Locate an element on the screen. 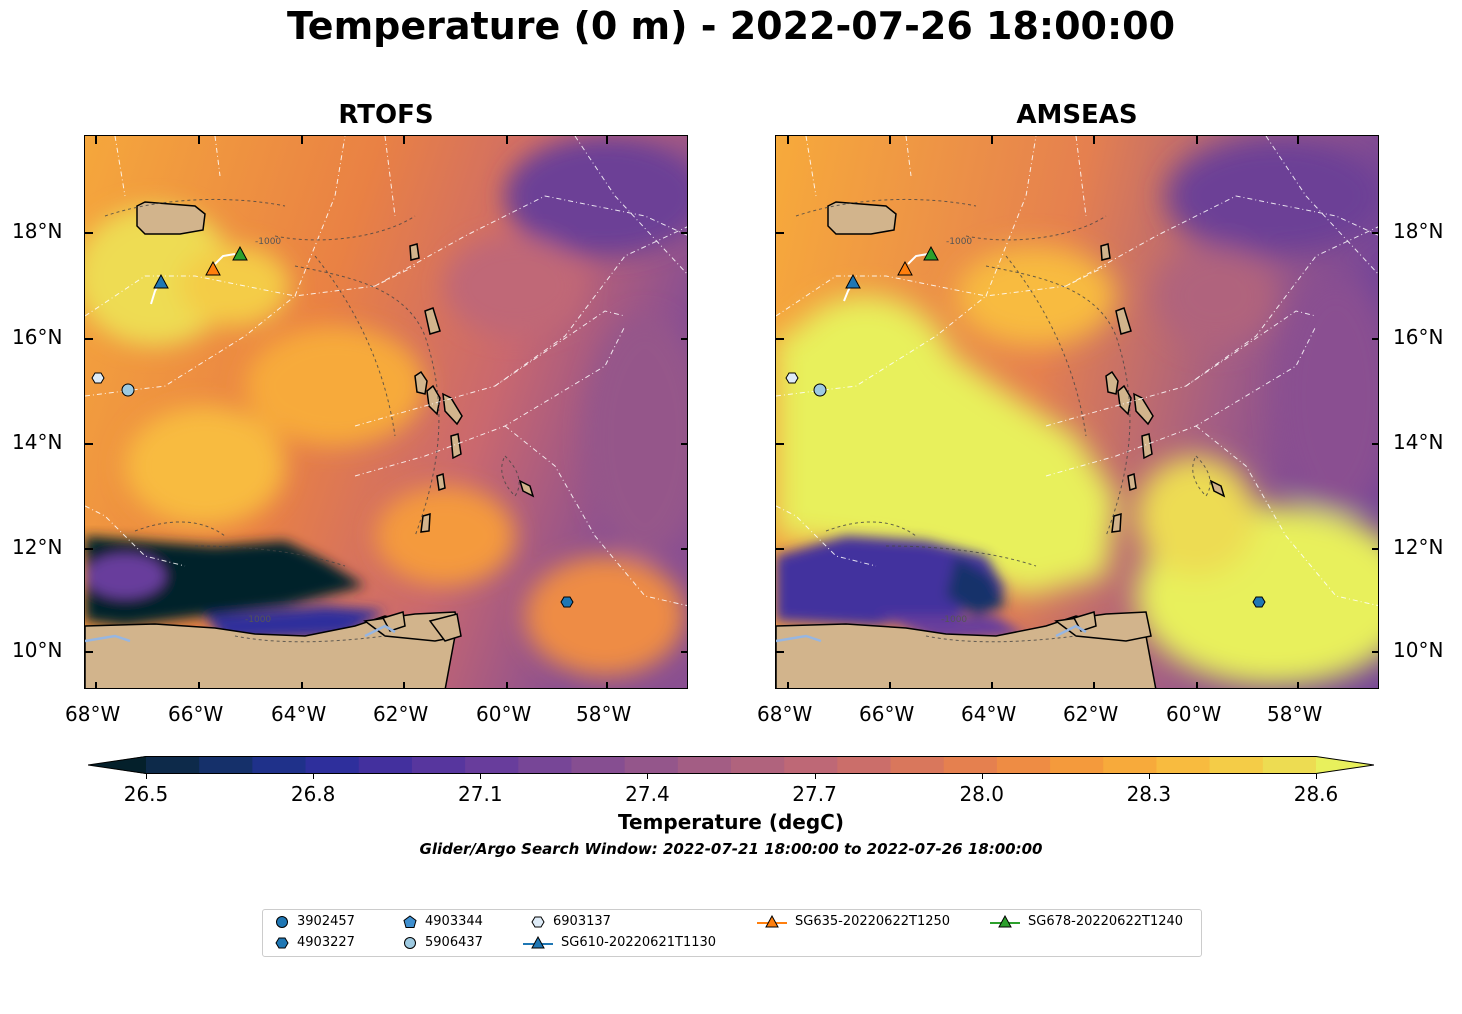 The image size is (1462, 1014). colorbar-extend-low is located at coordinates (117, 765).